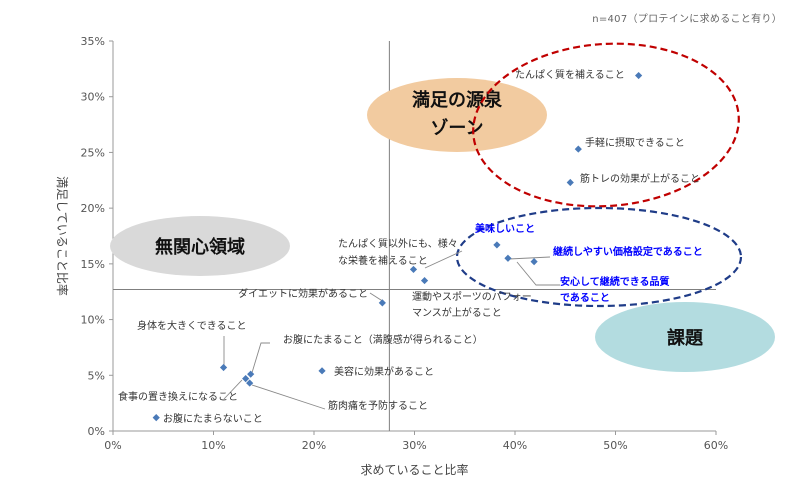  Describe the element at coordinates (414, 445) in the screenshot. I see `x-tick-label: 30%` at that location.